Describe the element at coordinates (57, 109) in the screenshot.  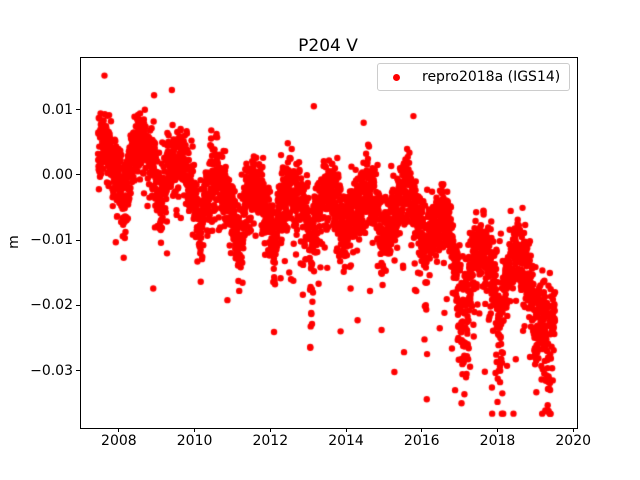
I see `y-tick-label: 0.01` at that location.